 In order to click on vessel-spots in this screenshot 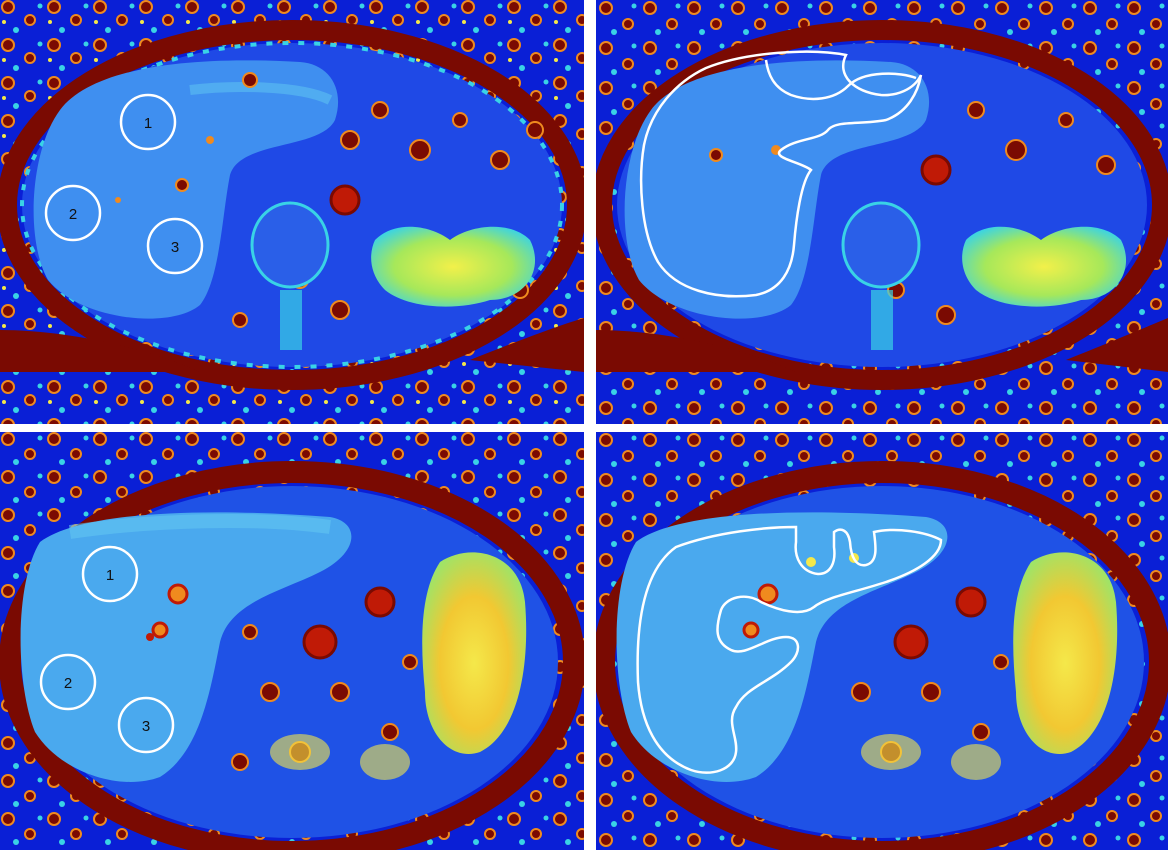, I will do `click(167, 612)`.